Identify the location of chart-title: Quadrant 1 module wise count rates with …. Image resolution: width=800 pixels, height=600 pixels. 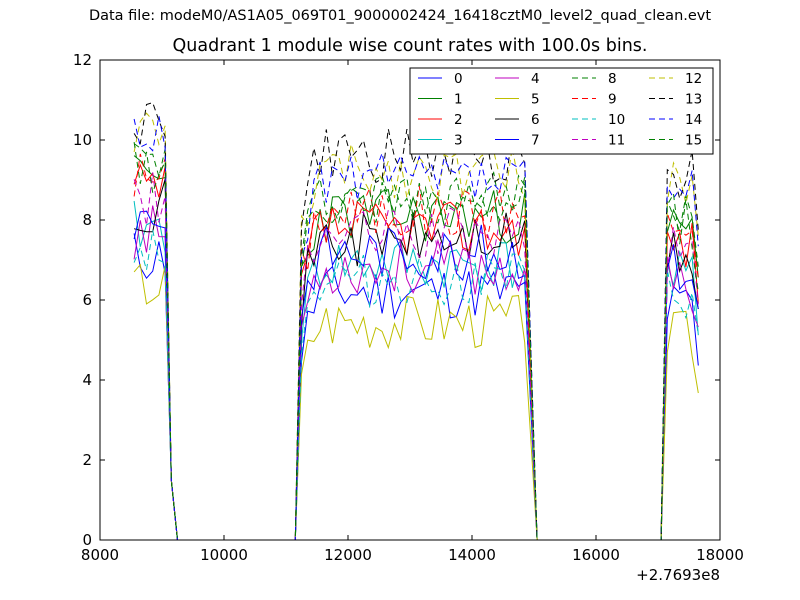
(410, 46).